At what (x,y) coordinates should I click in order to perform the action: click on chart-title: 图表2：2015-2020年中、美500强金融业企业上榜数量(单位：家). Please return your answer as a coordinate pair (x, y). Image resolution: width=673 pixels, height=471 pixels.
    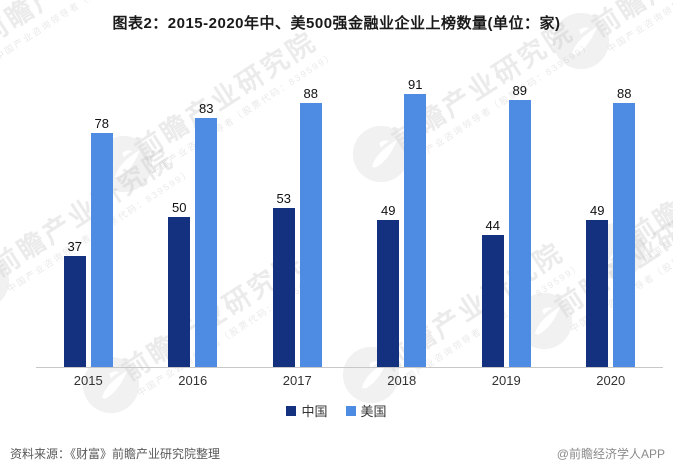
    Looking at the image, I should click on (336, 23).